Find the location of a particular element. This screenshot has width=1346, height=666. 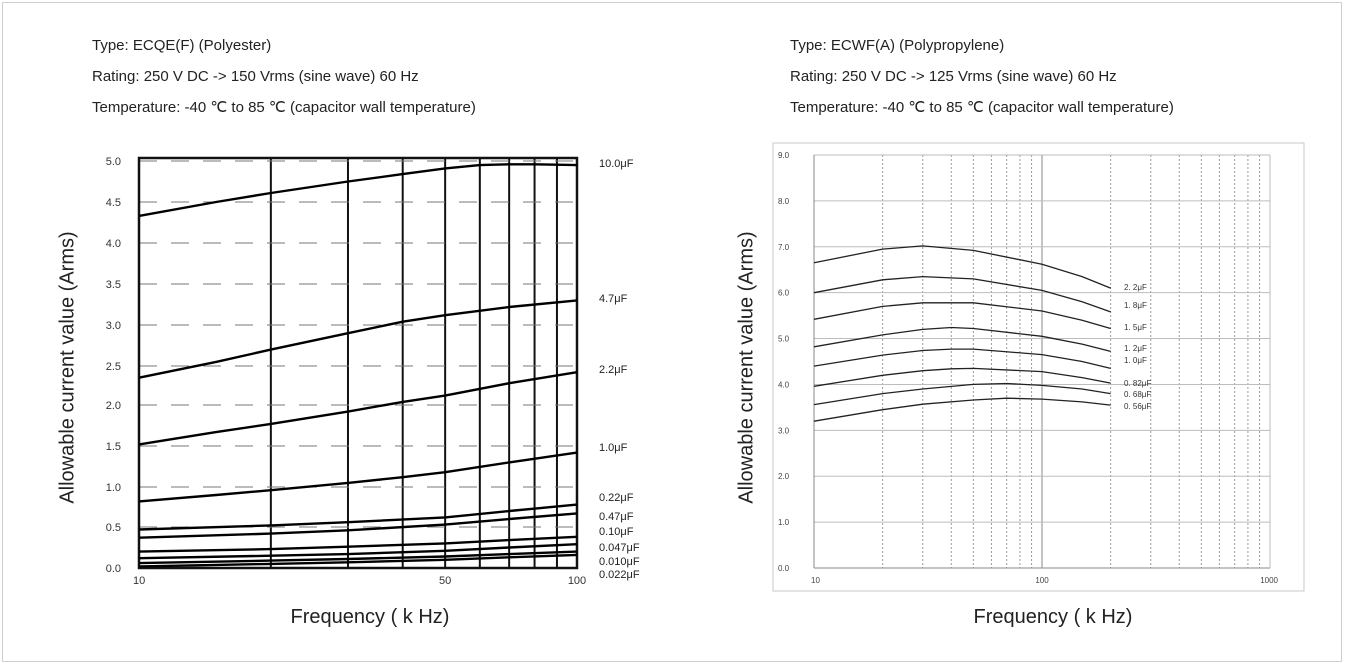

left-series-line-1-0-f is located at coordinates (358, 477).